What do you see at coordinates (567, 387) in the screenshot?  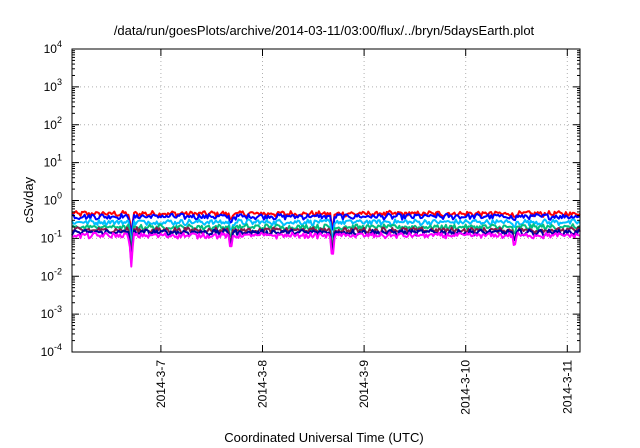 I see `x-tick-label: 2014-3-11` at bounding box center [567, 387].